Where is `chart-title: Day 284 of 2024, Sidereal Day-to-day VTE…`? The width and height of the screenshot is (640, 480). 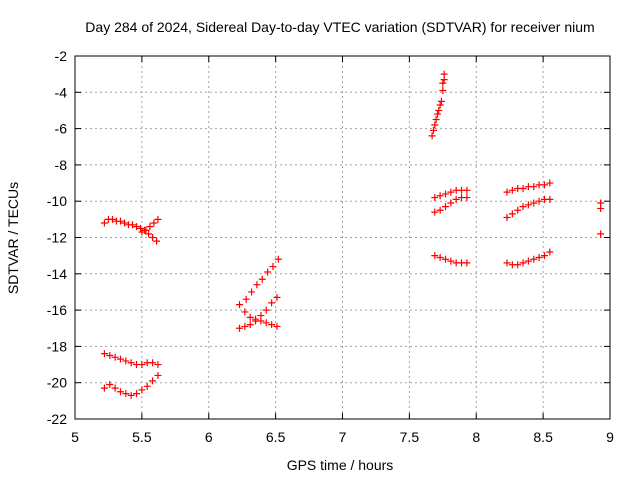
chart-title: Day 284 of 2024, Sidereal Day-to-day VTE… is located at coordinates (339, 27).